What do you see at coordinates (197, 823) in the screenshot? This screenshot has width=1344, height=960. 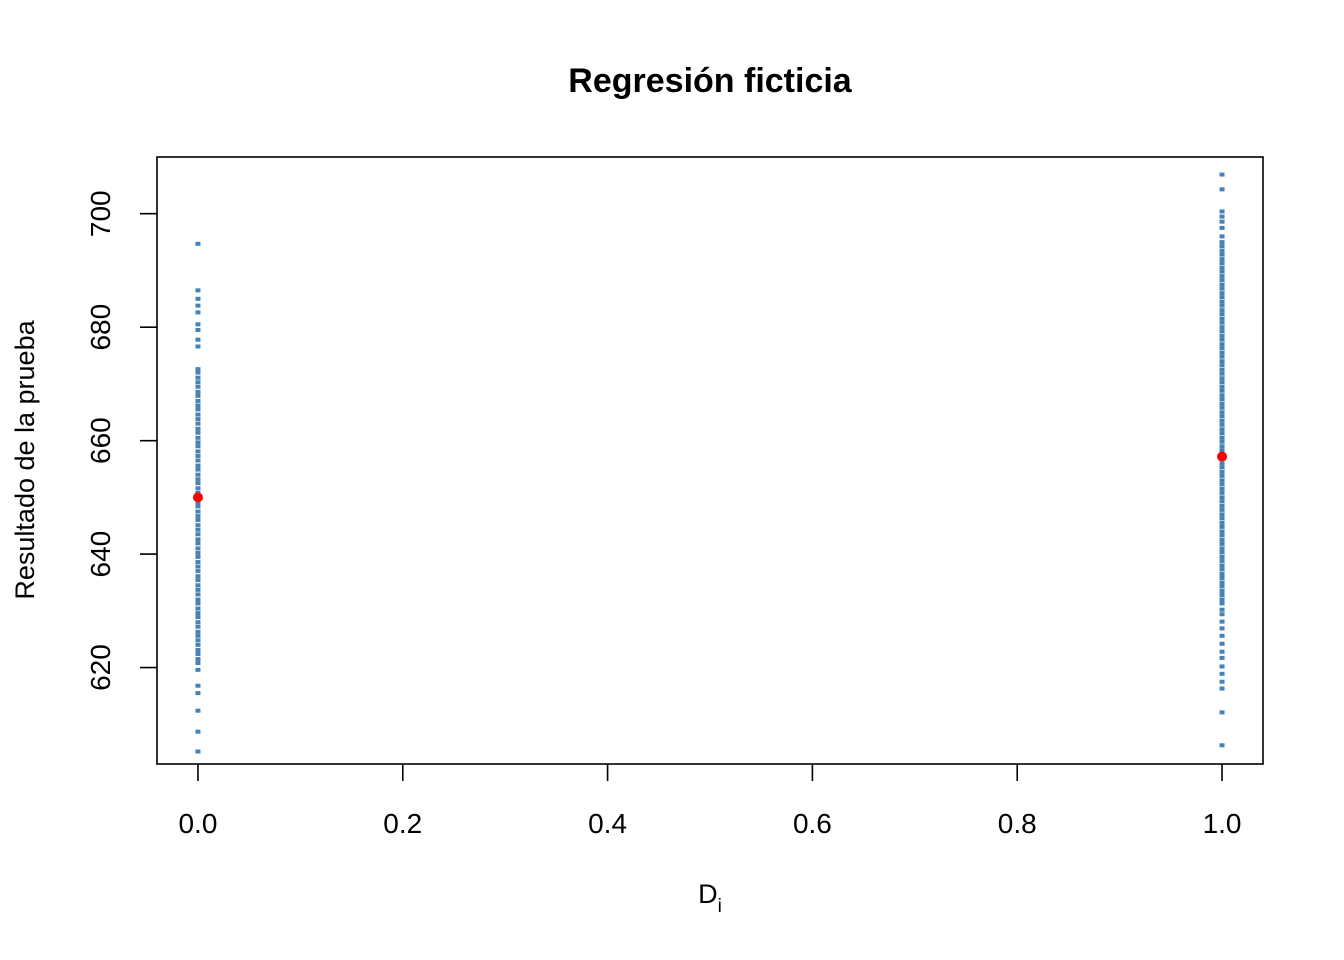 I see `x-tick-label-0: 0.0` at bounding box center [197, 823].